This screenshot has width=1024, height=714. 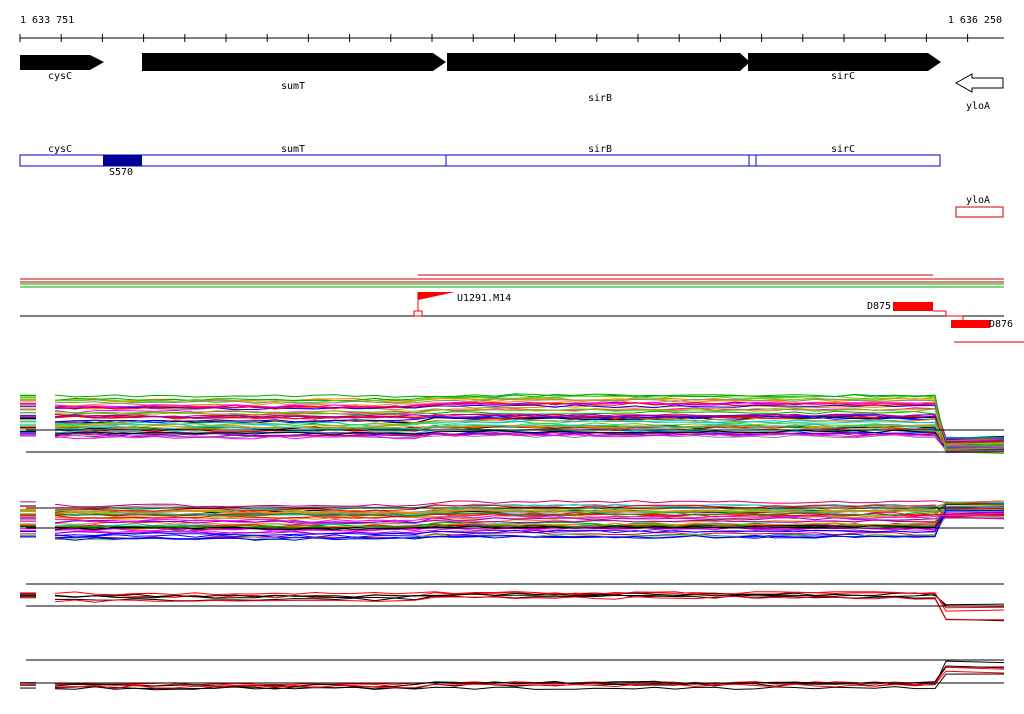 What do you see at coordinates (484, 298) in the screenshot?
I see `feature-label: U1291.M14` at bounding box center [484, 298].